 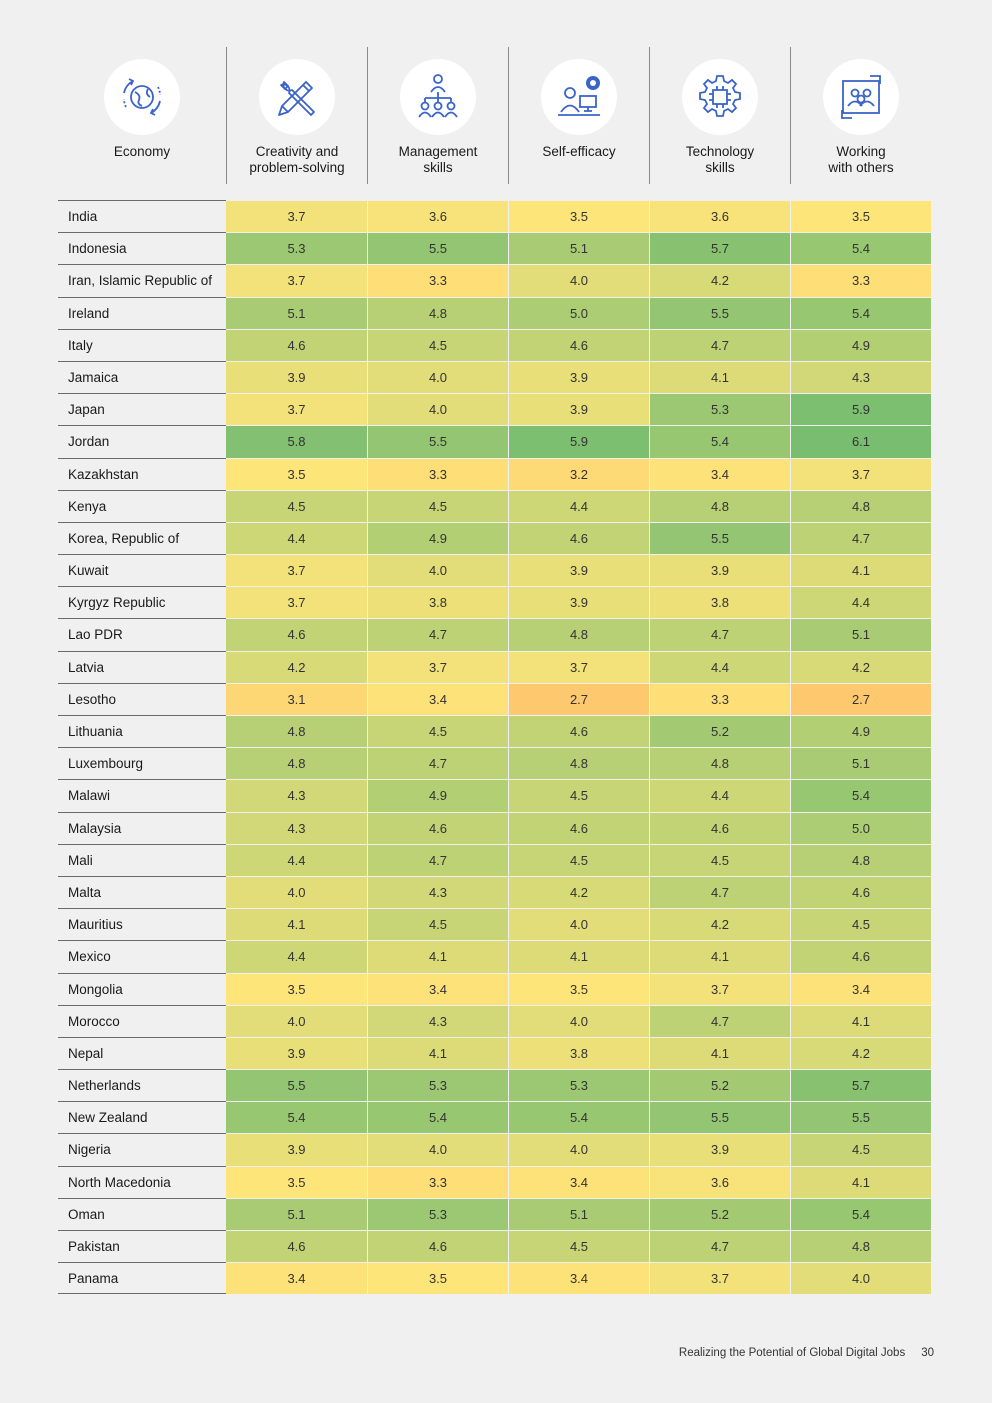 I want to click on economy-name: Ireland, so click(x=142, y=312).